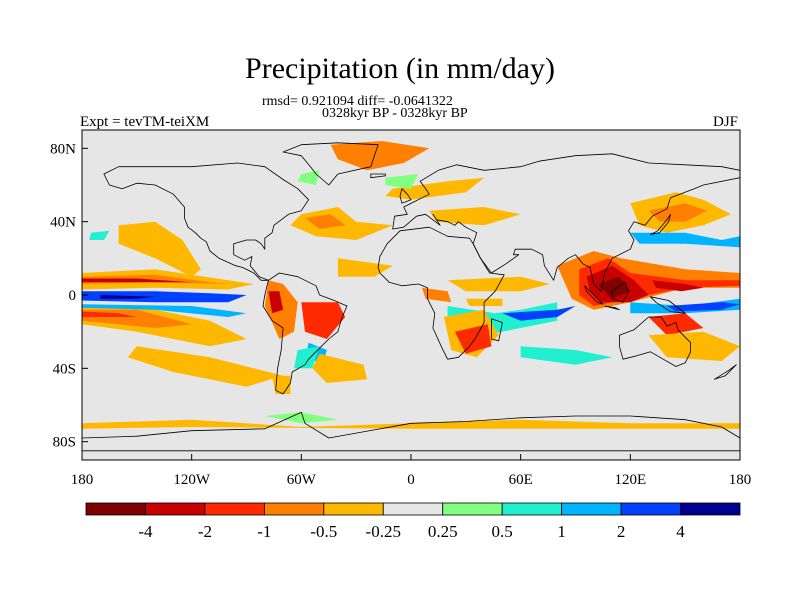 This screenshot has width=800, height=600. Describe the element at coordinates (521, 480) in the screenshot. I see `x-tick-label: 60E` at that location.